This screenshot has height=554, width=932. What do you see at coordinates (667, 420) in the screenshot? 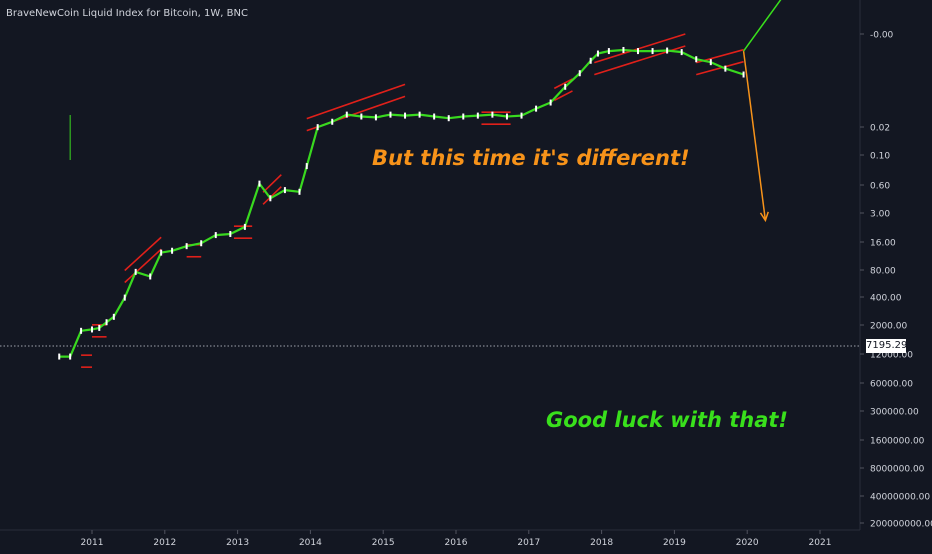
I see `annotation-bearish: Good luck with that!` at bounding box center [667, 420].